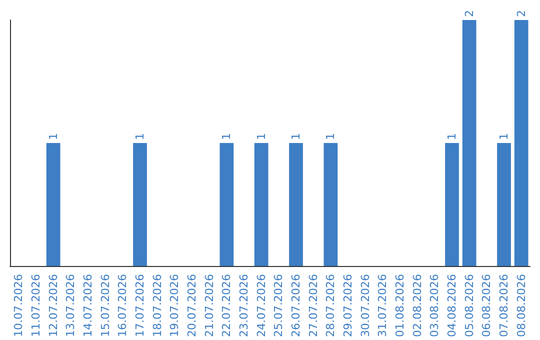  Describe the element at coordinates (36, 306) in the screenshot. I see `x-tick-label: 11.07.2026` at that location.